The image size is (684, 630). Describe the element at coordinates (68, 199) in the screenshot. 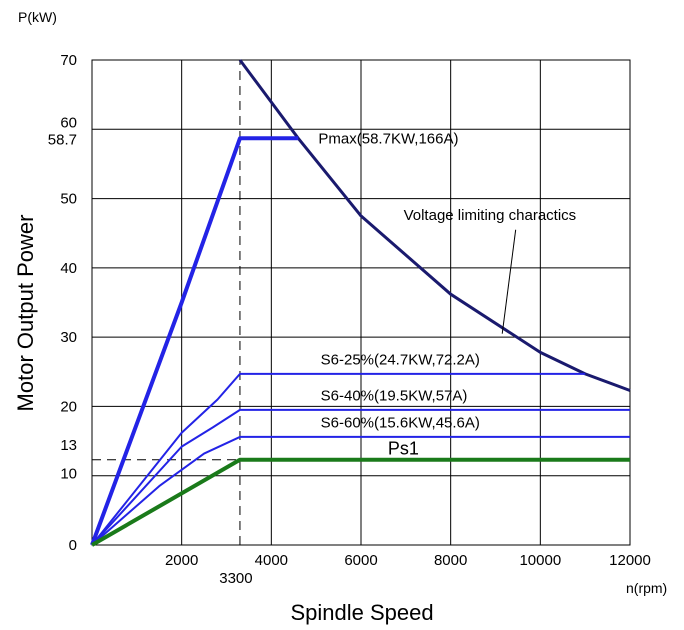

I see `y-tick-label: 50` at that location.